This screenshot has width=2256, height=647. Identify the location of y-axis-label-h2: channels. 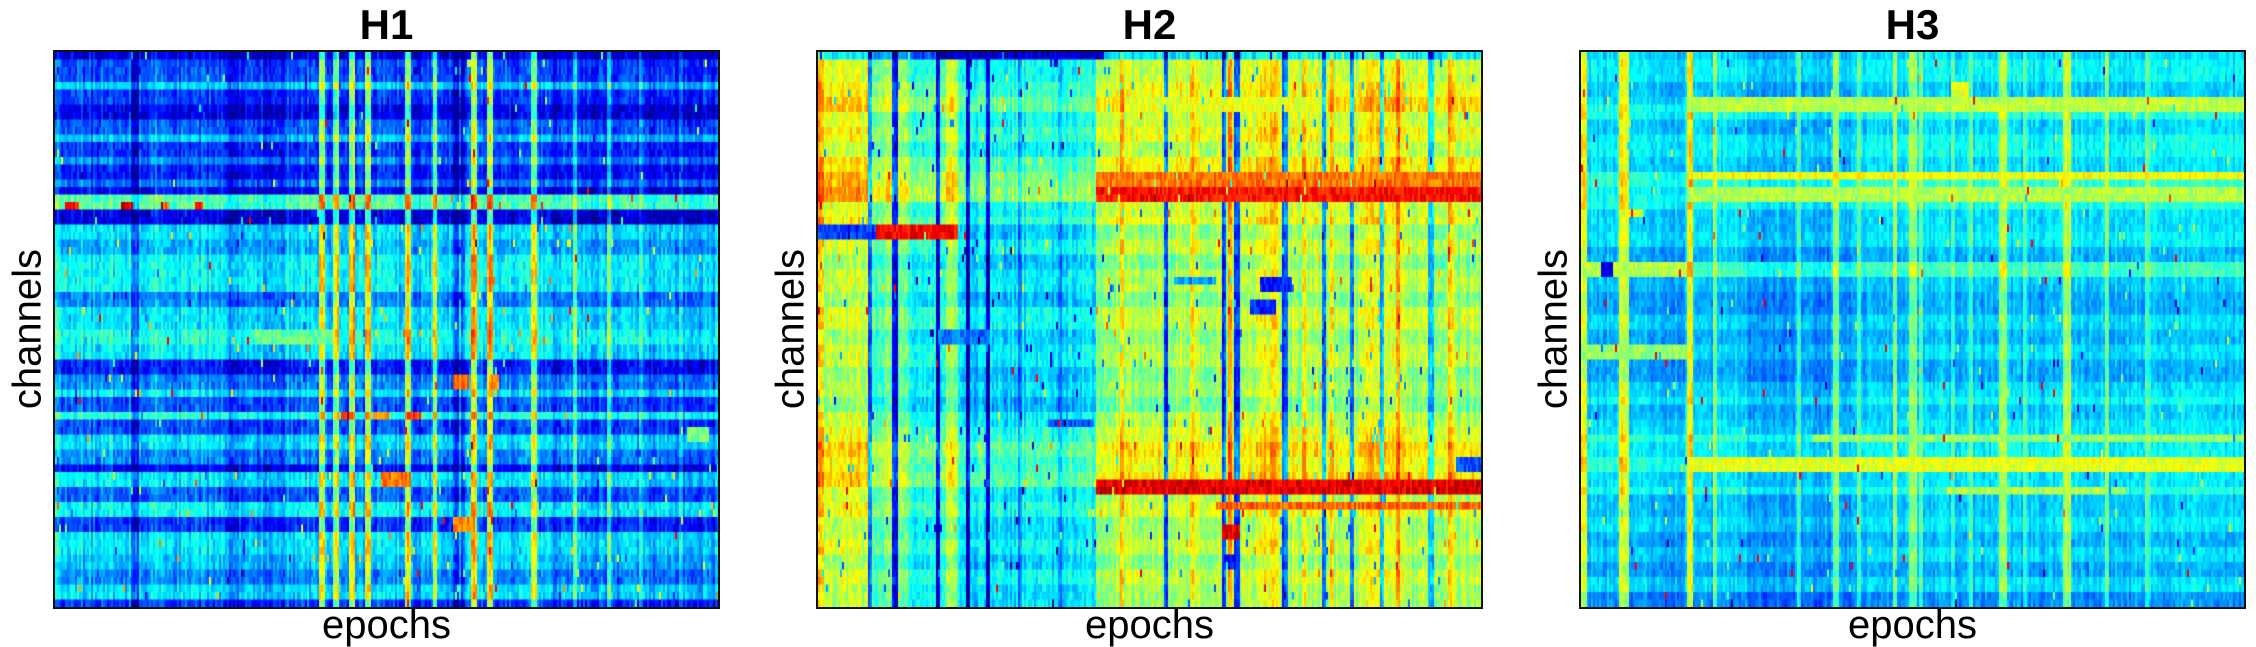
(790, 329).